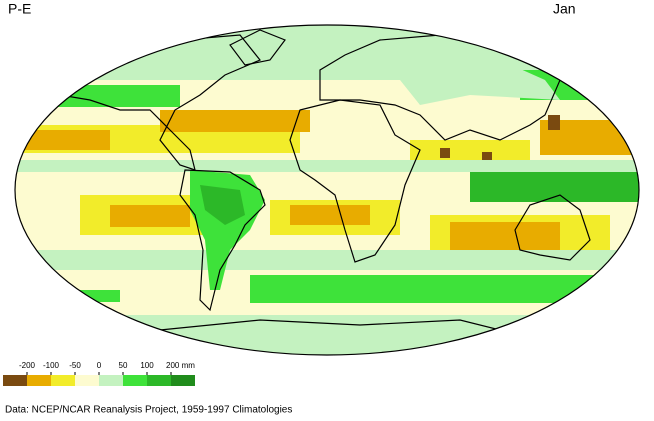 Image resolution: width=654 pixels, height=421 pixels. Describe the element at coordinates (19, 9) in the screenshot. I see `map-title: P-E` at that location.